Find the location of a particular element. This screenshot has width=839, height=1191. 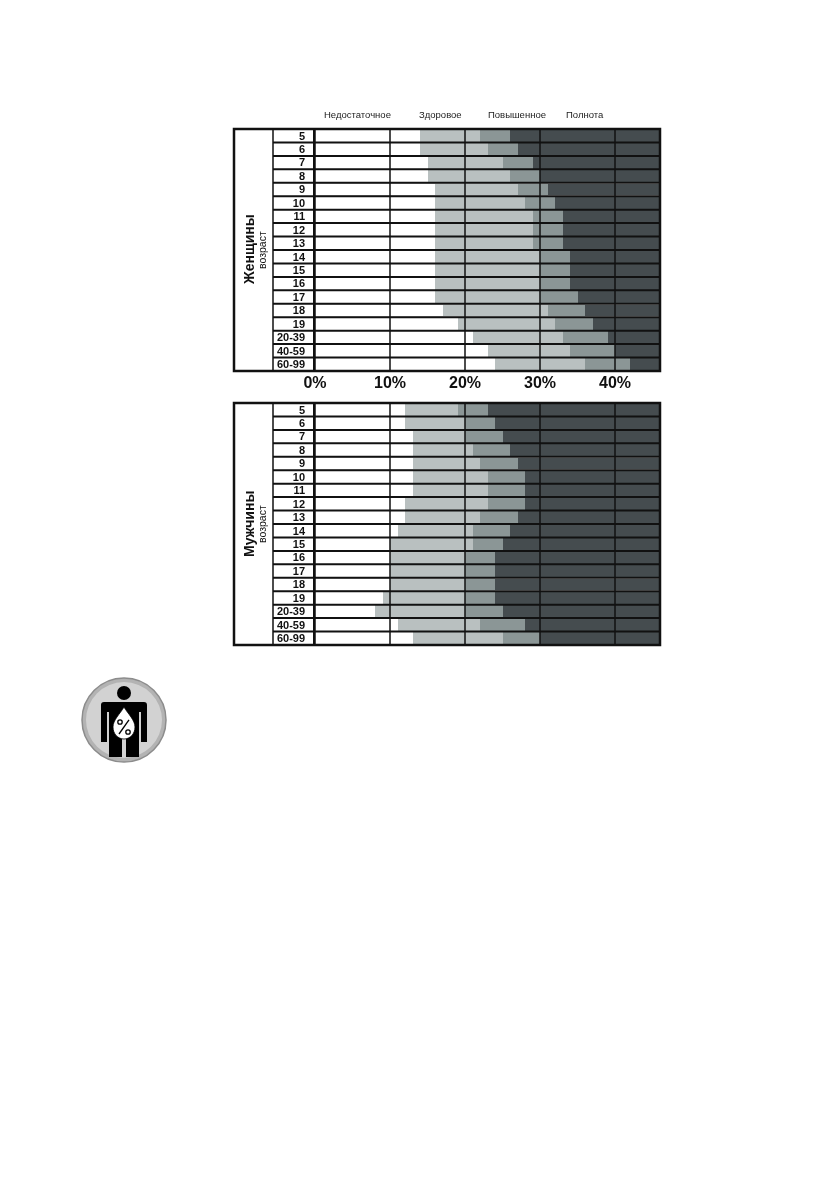

series-label: Повышенное is located at coordinates (517, 114).